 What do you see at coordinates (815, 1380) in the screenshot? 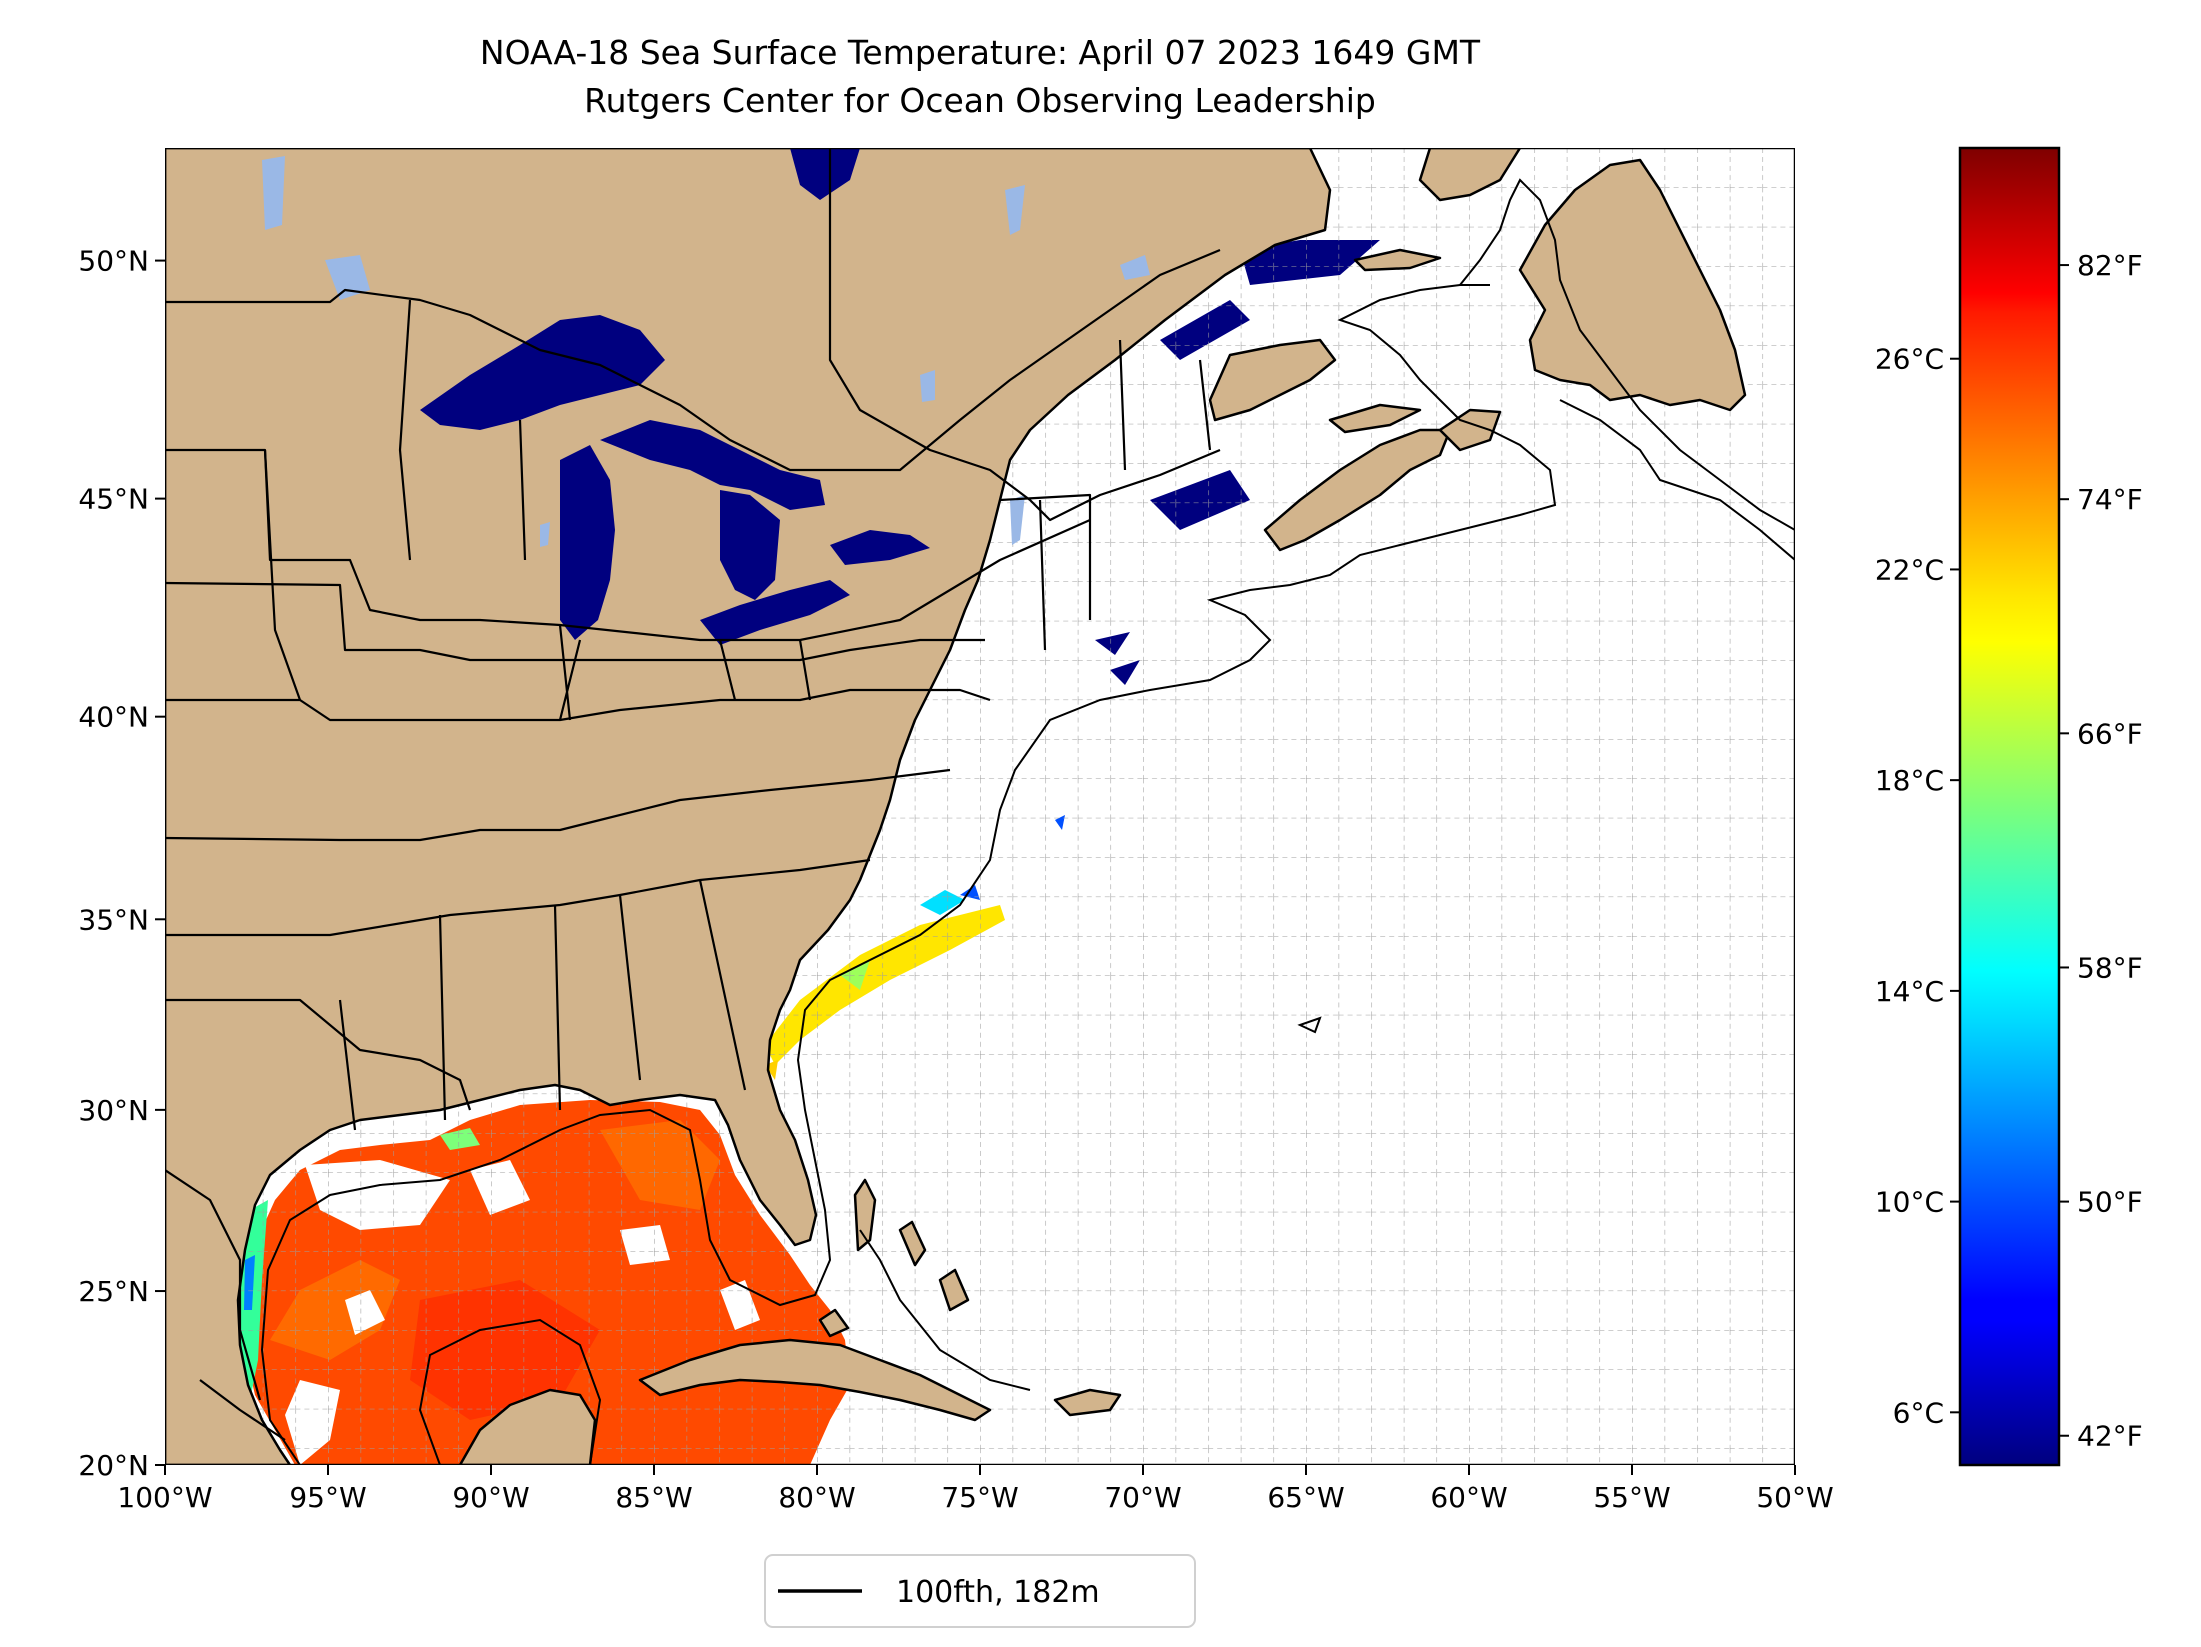
I see `cuba-land` at bounding box center [815, 1380].